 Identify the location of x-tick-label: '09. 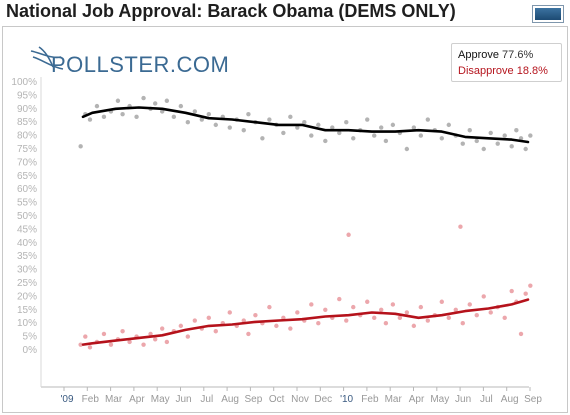
(66, 399).